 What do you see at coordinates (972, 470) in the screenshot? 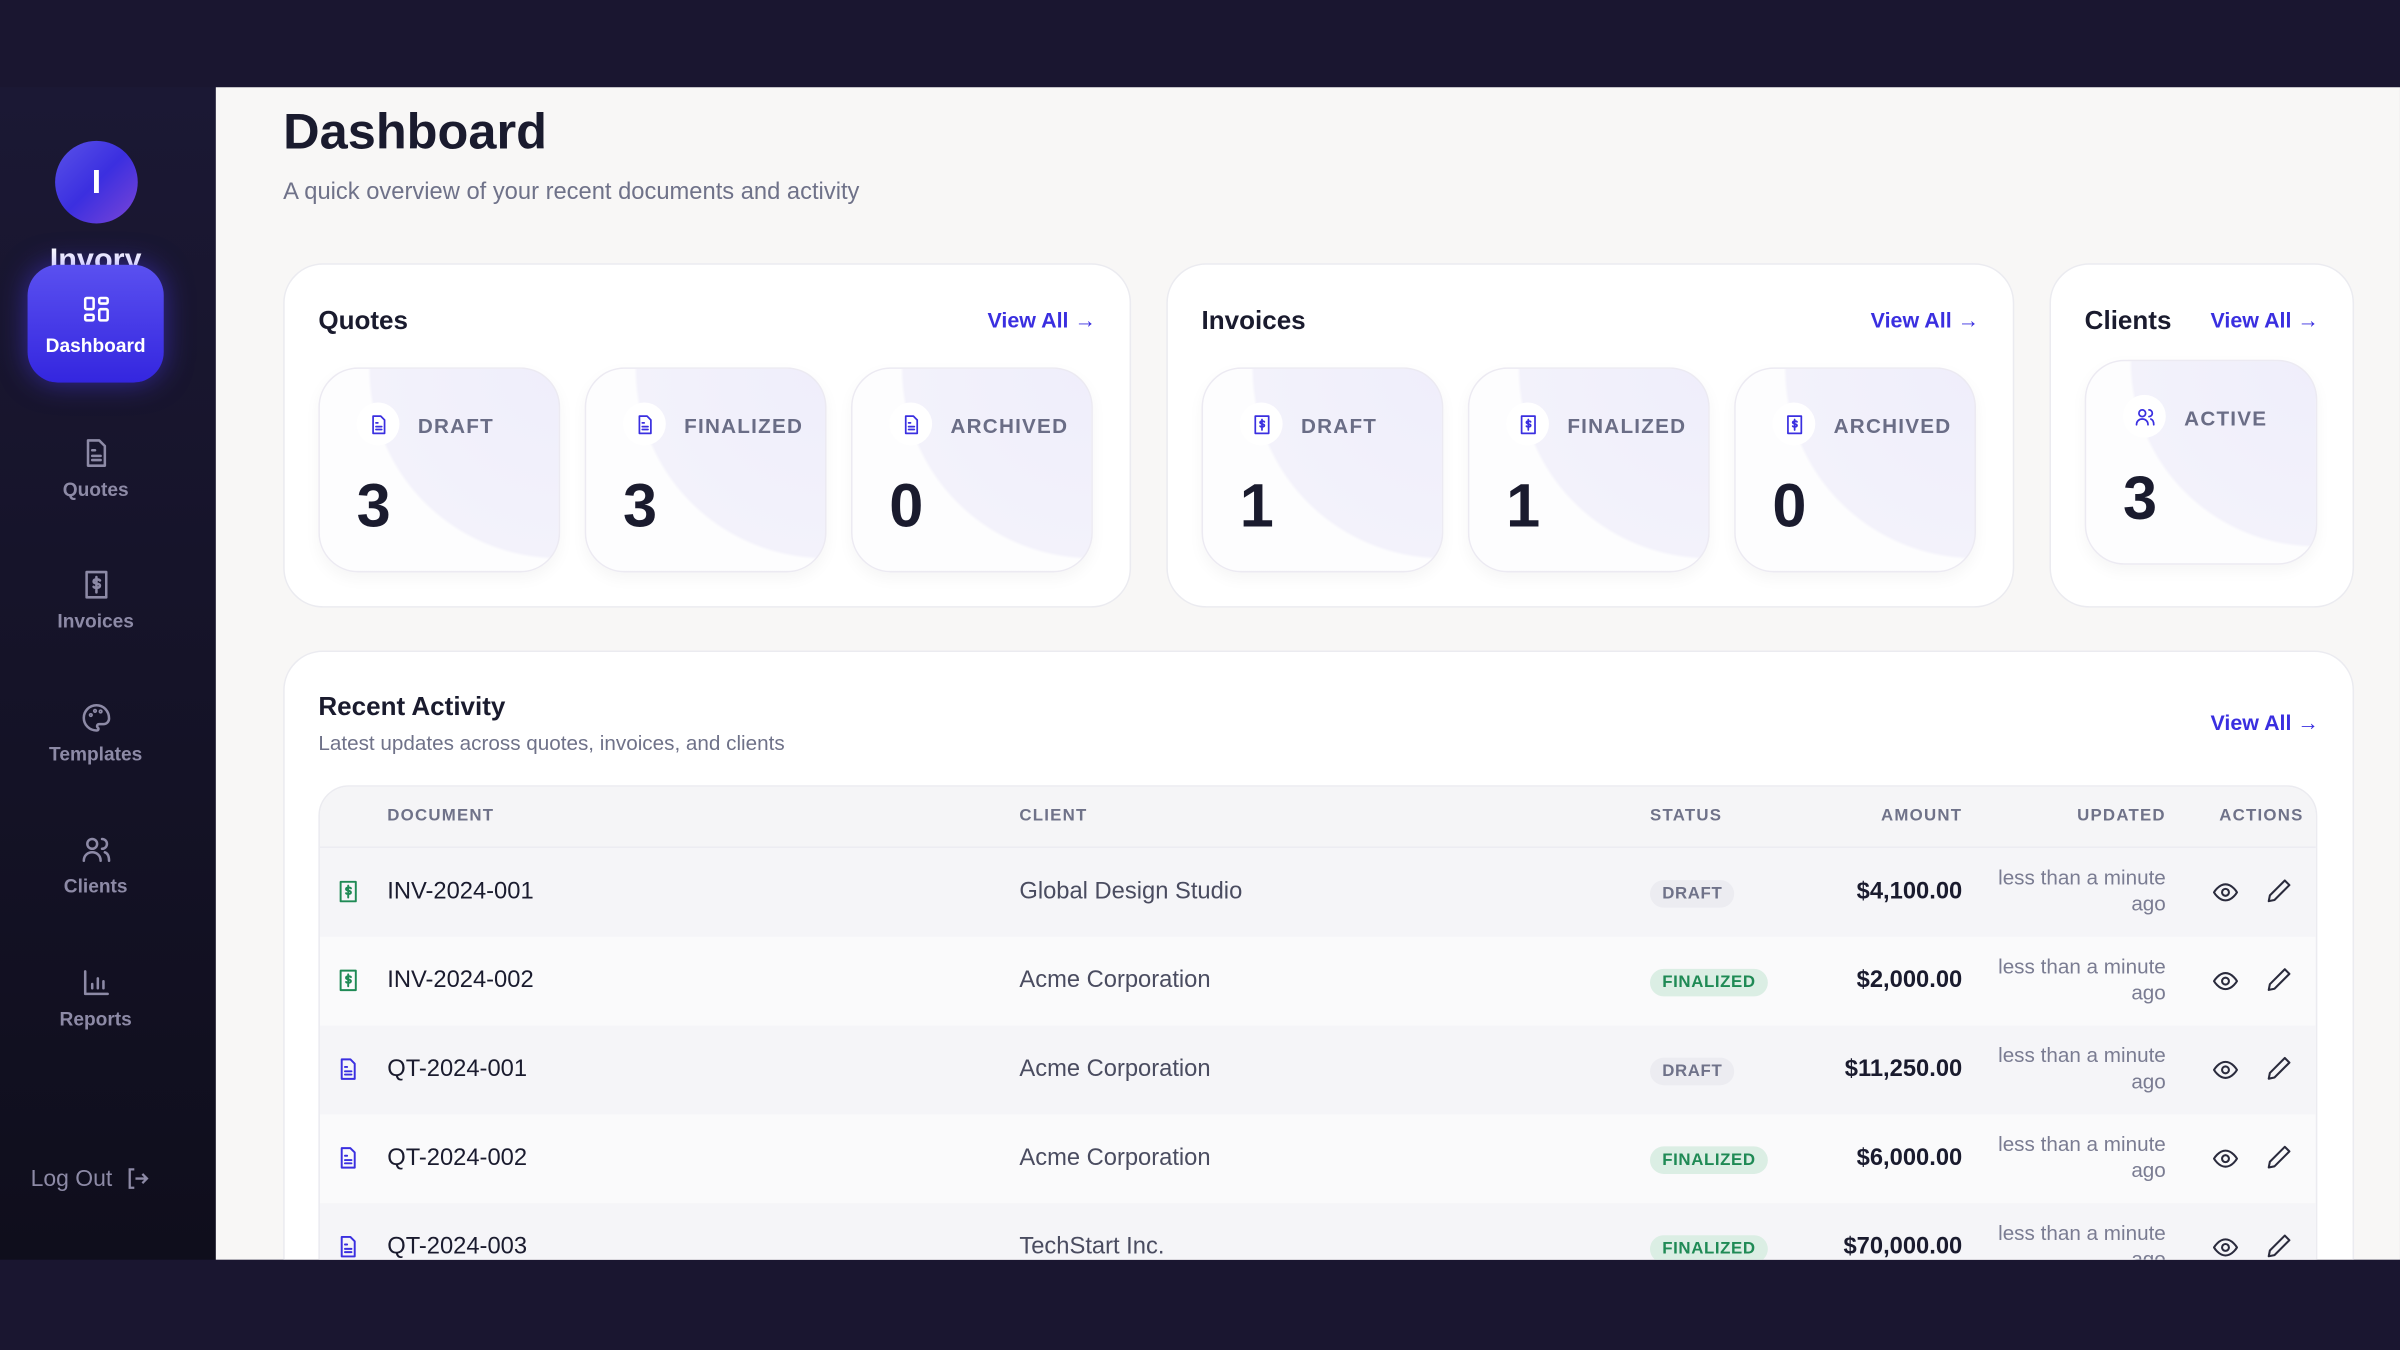
I see `quotes-stat-archived: ARCHIVED 0` at bounding box center [972, 470].